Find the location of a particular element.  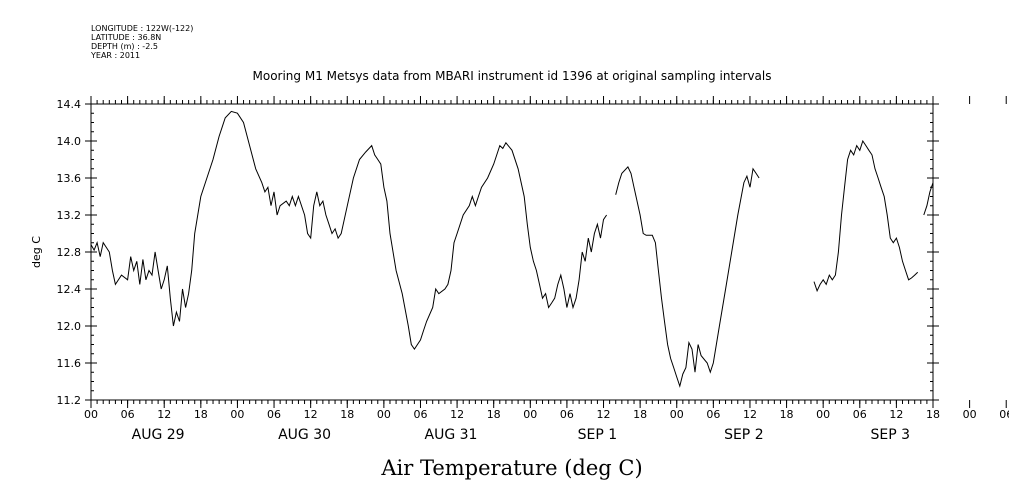

date-label: SEP 2 is located at coordinates (744, 435).